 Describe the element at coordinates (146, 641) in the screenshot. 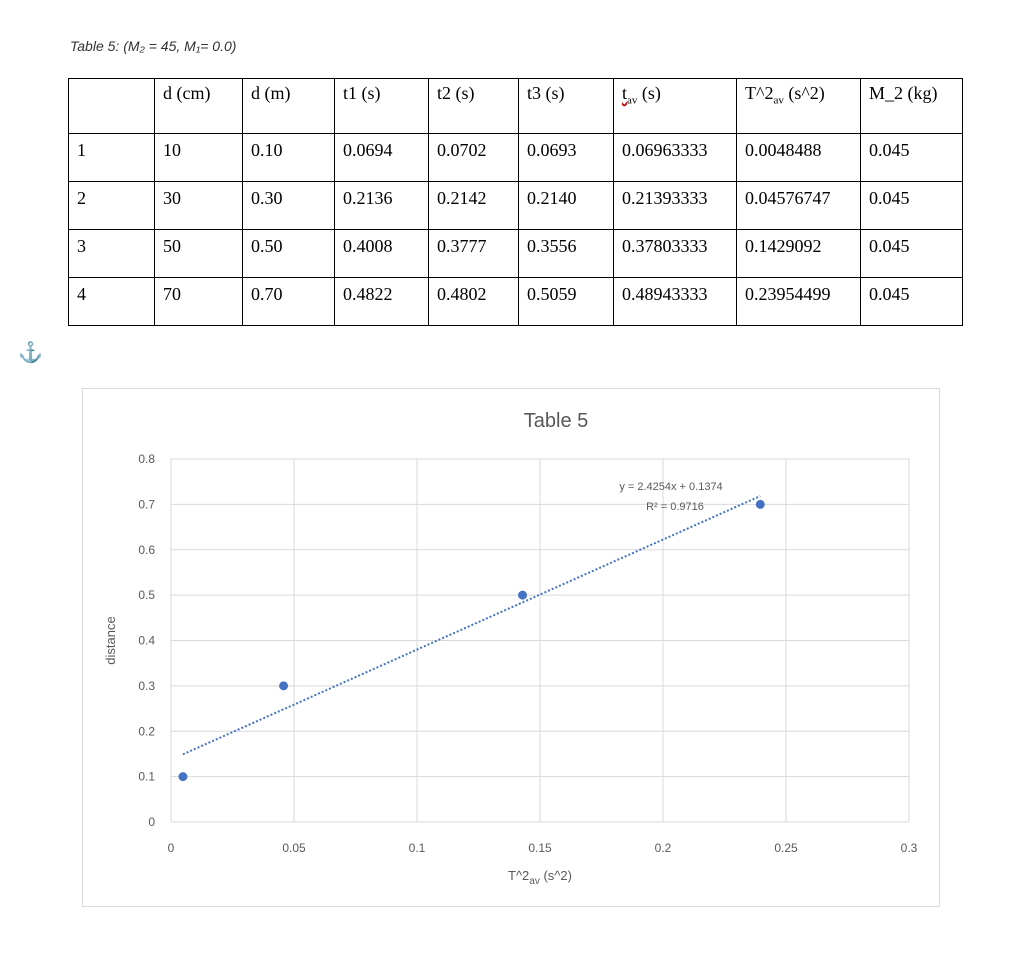

I see `y-tick-label: 0.4` at that location.